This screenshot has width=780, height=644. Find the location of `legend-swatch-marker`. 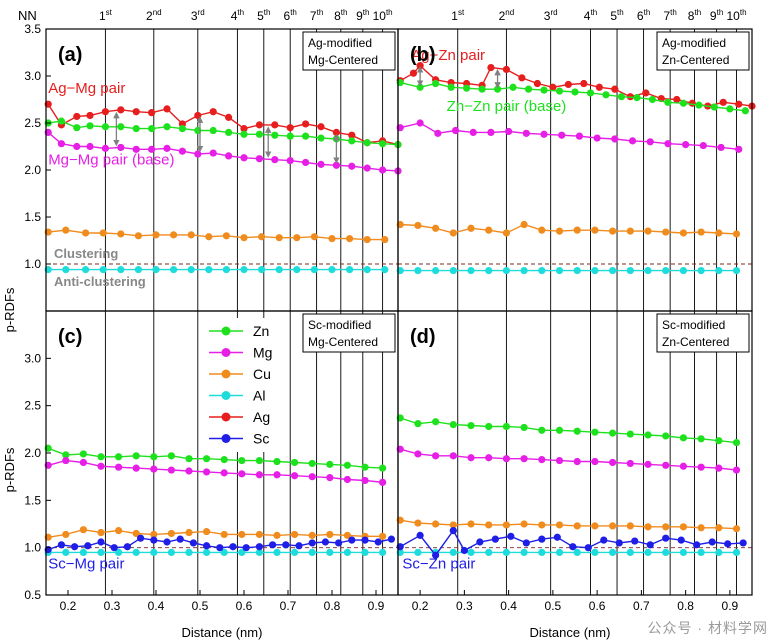

legend-swatch-marker is located at coordinates (226, 352).